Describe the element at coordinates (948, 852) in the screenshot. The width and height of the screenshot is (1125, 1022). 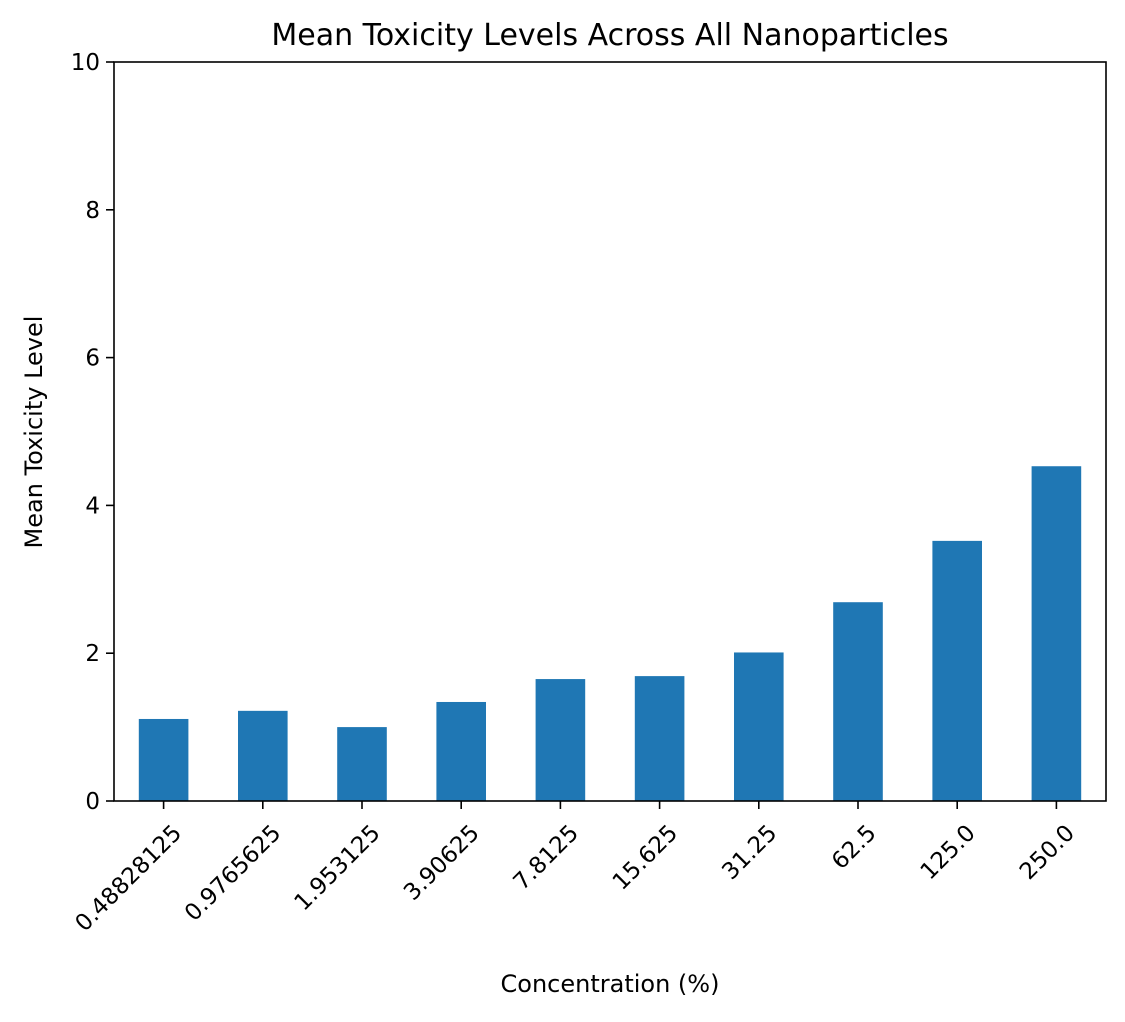
I see `x-tick-label: 125.0` at that location.